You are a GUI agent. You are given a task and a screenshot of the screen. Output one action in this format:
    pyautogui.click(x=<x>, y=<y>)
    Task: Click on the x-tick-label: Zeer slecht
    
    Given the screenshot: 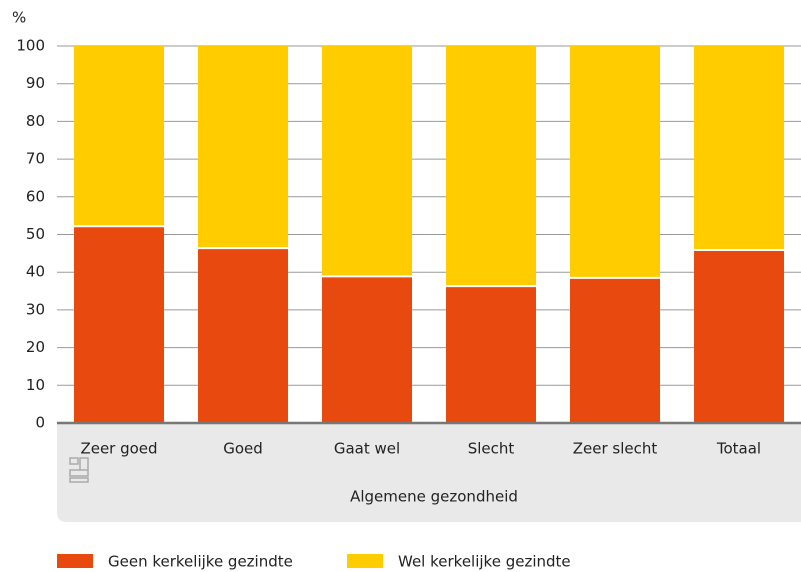 What is the action you would take?
    pyautogui.click(x=615, y=449)
    